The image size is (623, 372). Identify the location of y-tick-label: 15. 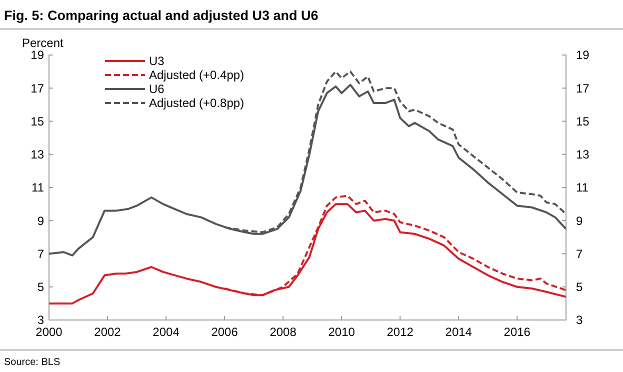
(37, 121).